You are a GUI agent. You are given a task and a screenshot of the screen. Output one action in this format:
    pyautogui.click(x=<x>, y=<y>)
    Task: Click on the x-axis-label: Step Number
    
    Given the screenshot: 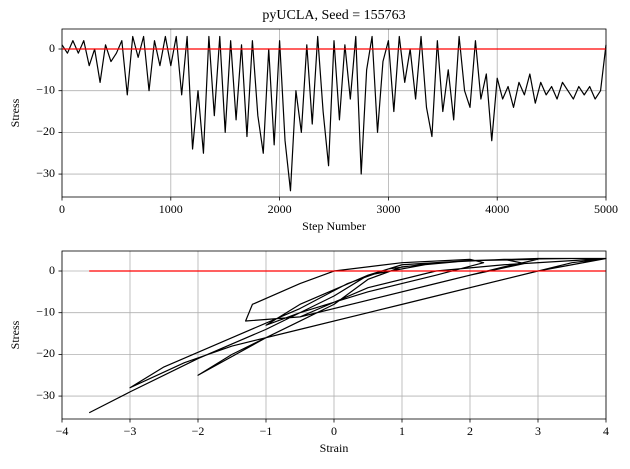 What is the action you would take?
    pyautogui.click(x=334, y=226)
    